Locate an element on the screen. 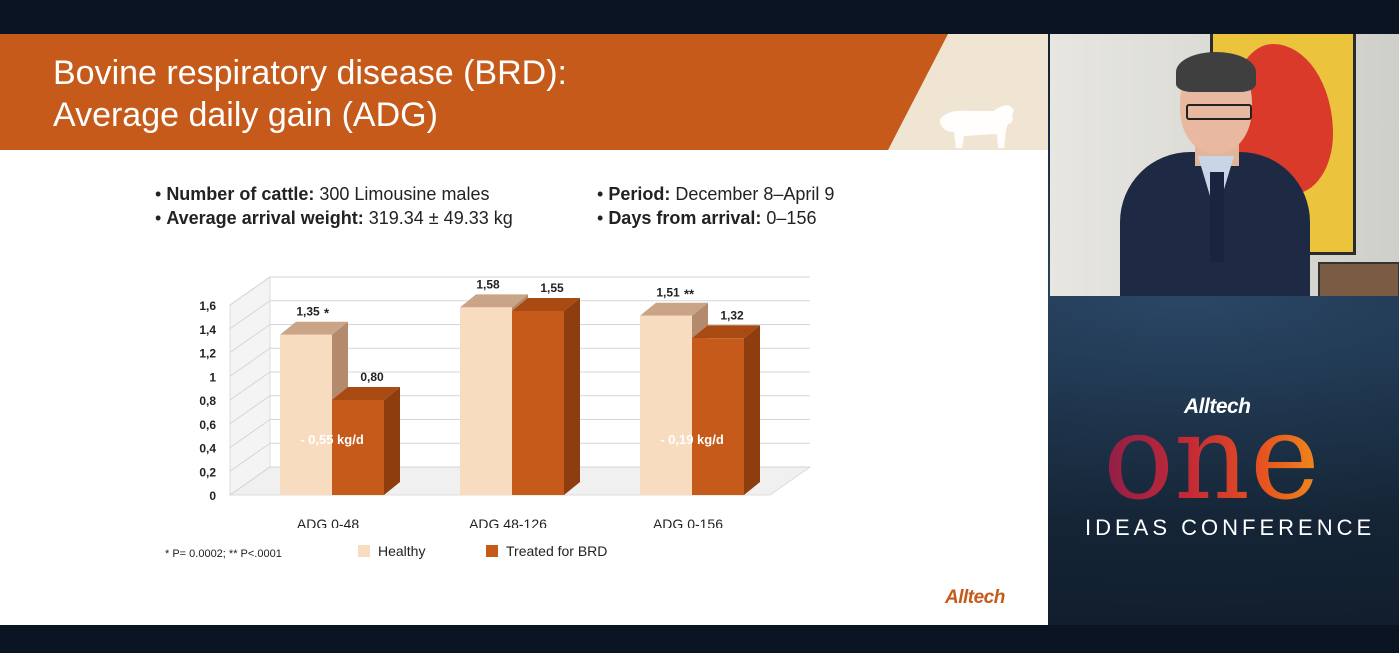 The height and width of the screenshot is (653, 1399). difference-annotation: - 0,55 kg/d is located at coordinates (332, 439).